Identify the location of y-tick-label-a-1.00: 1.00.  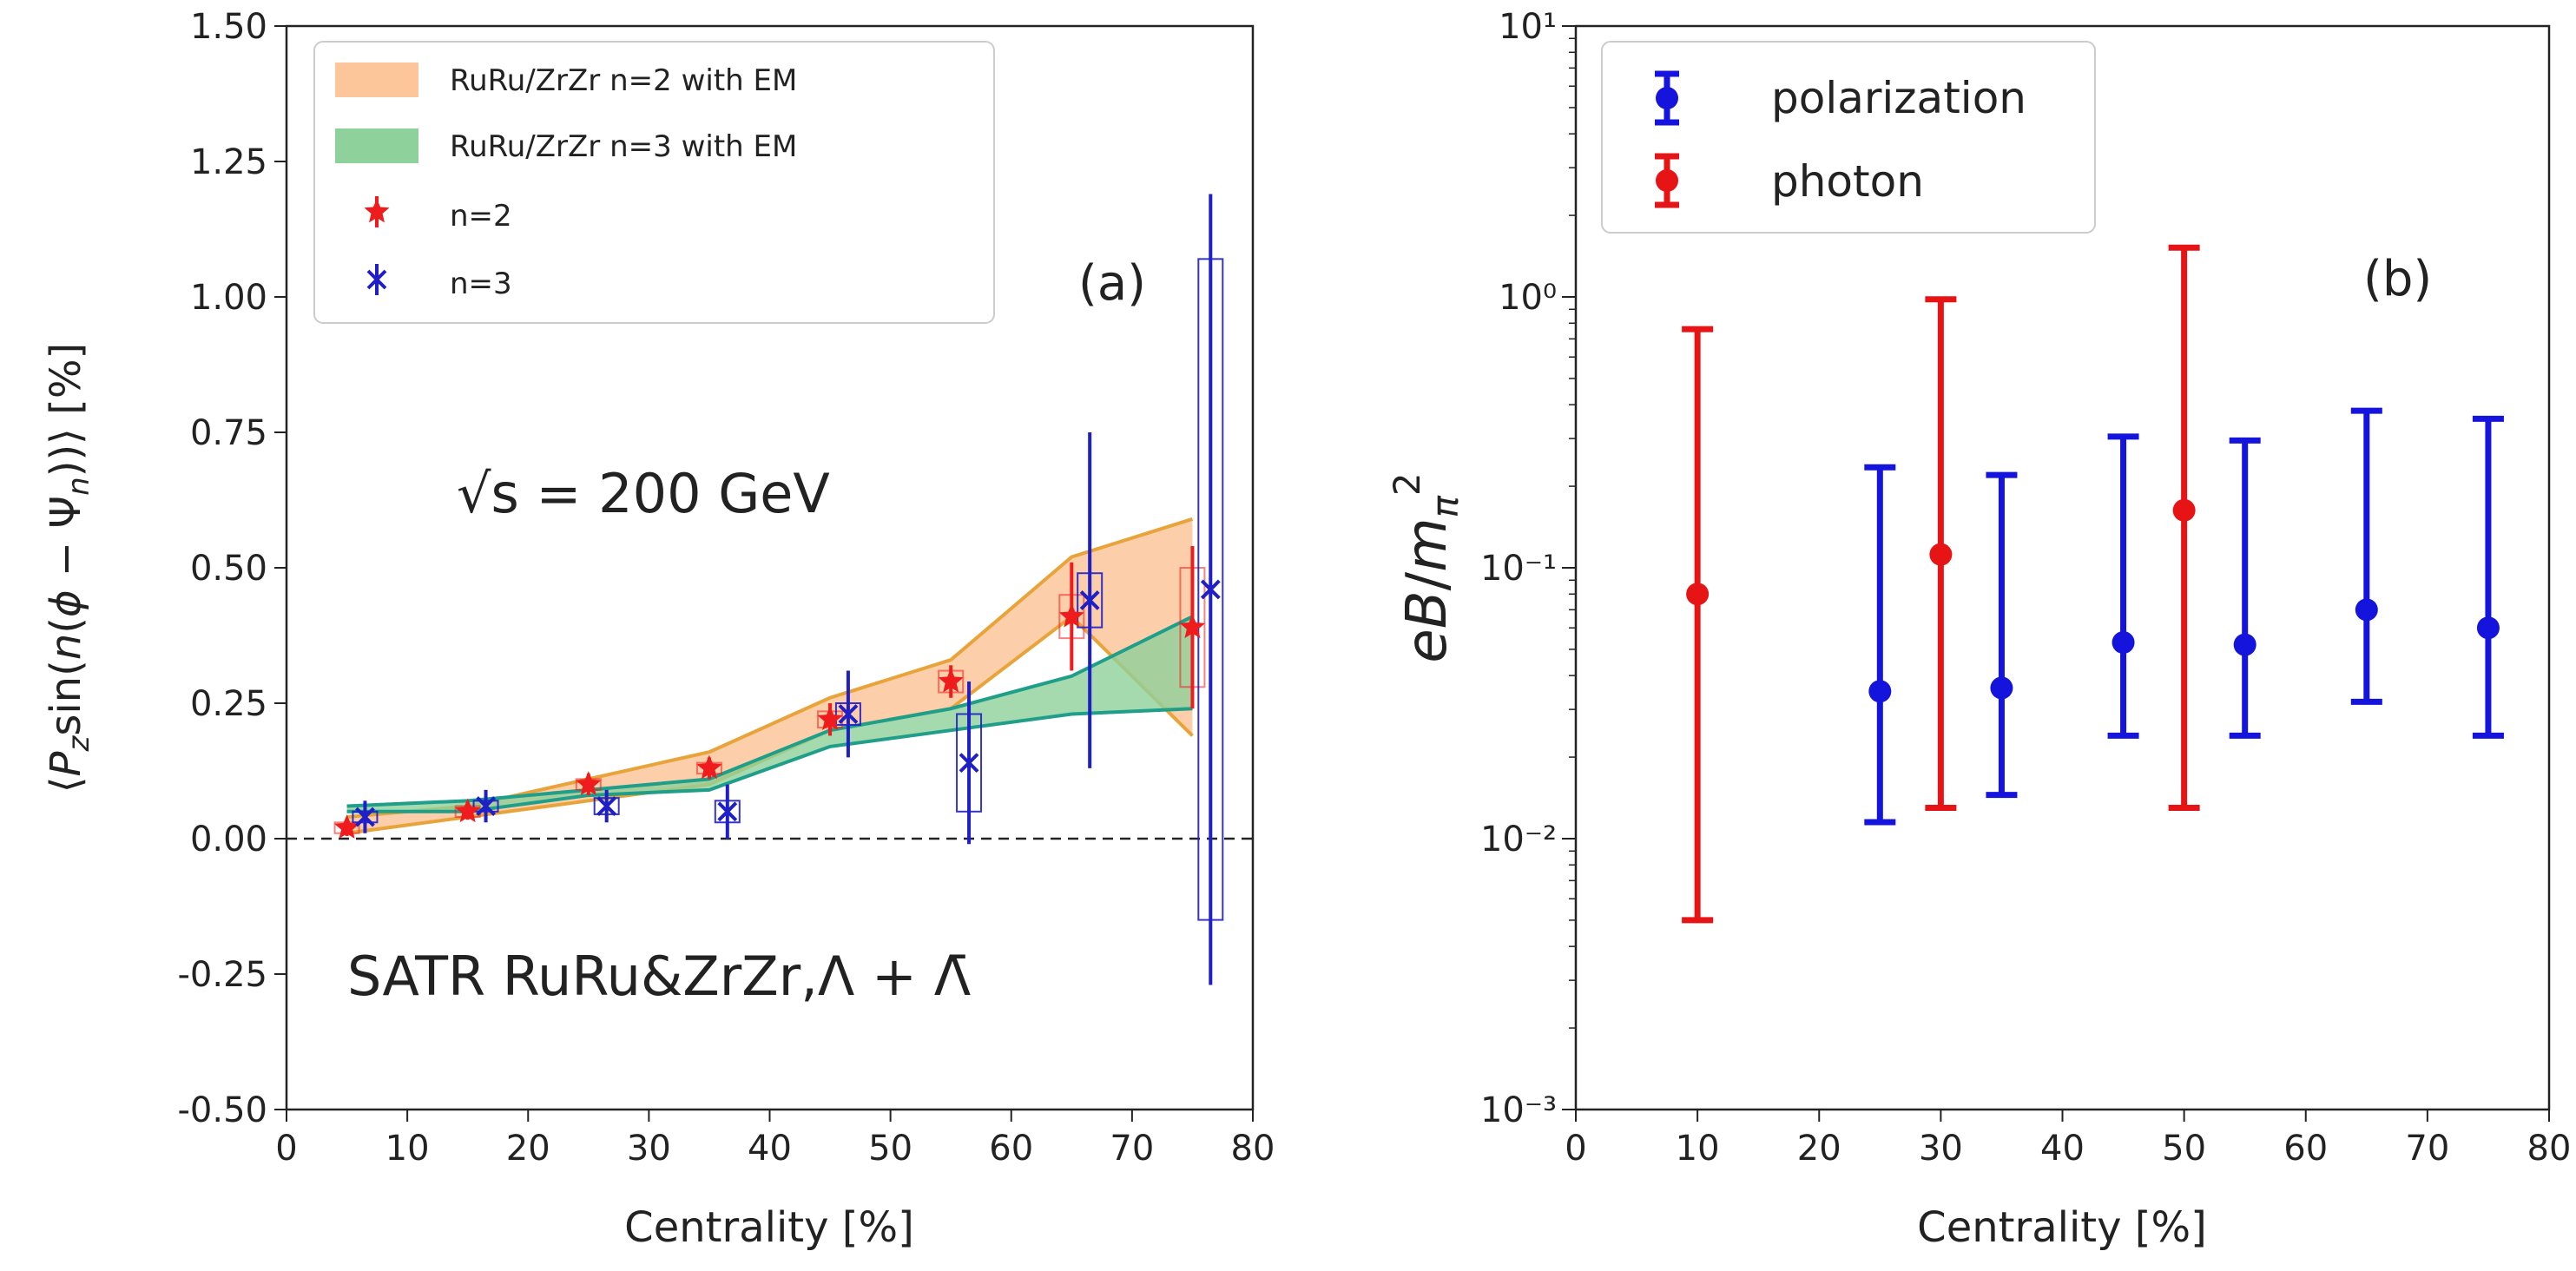
(228, 298).